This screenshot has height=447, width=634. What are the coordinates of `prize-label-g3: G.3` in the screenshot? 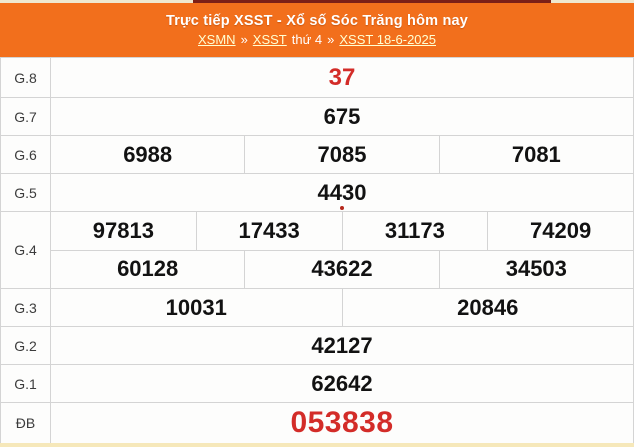 It's located at (26, 307).